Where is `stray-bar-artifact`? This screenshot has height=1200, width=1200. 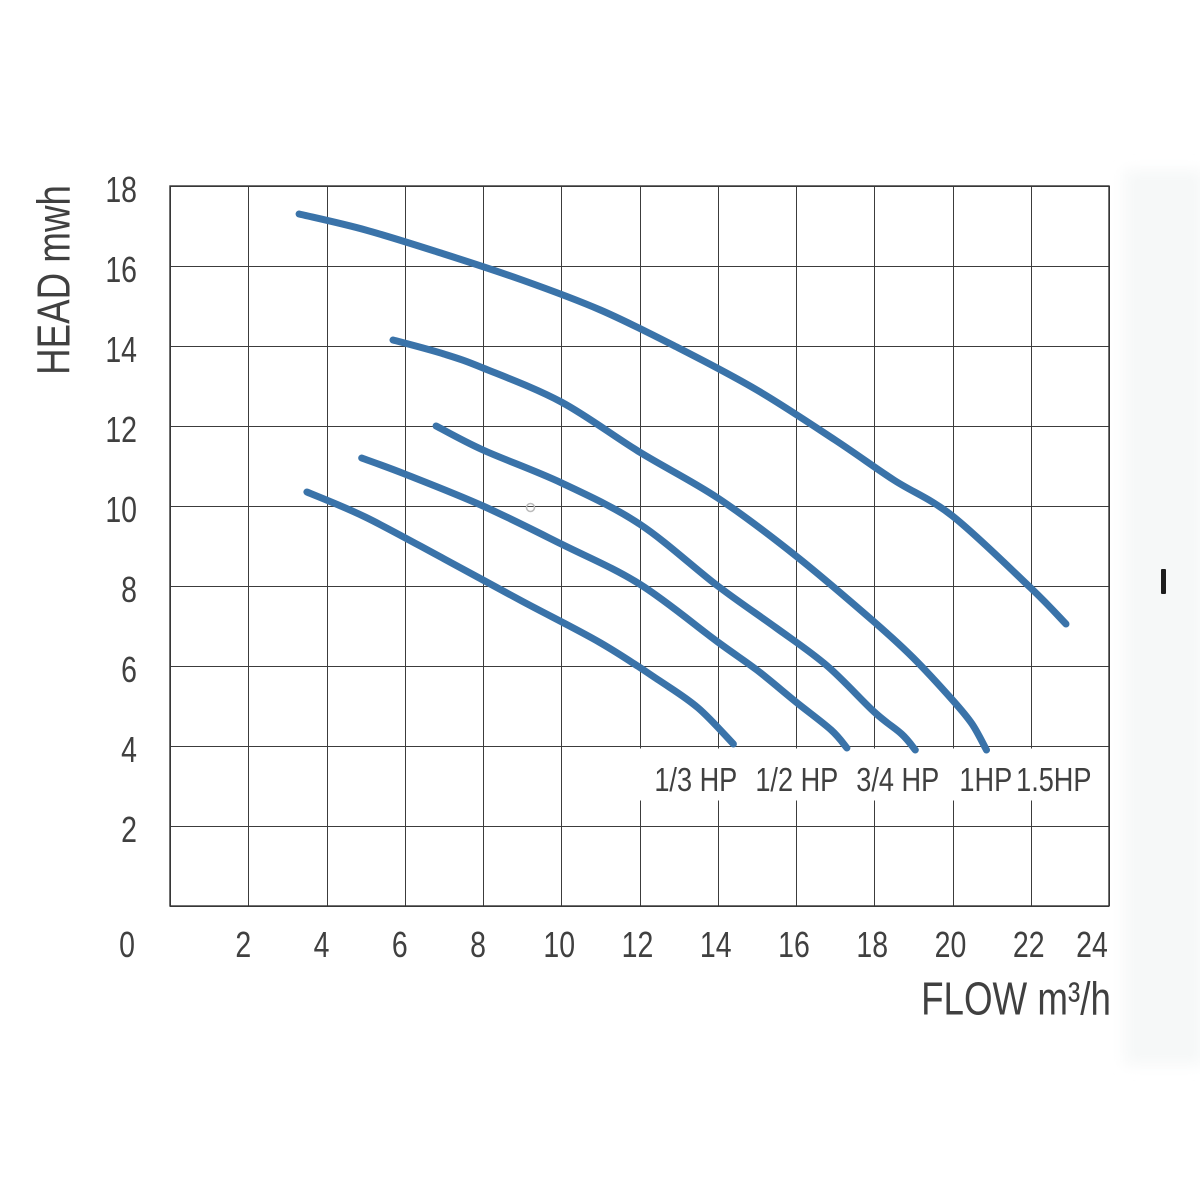 stray-bar-artifact is located at coordinates (1163, 581).